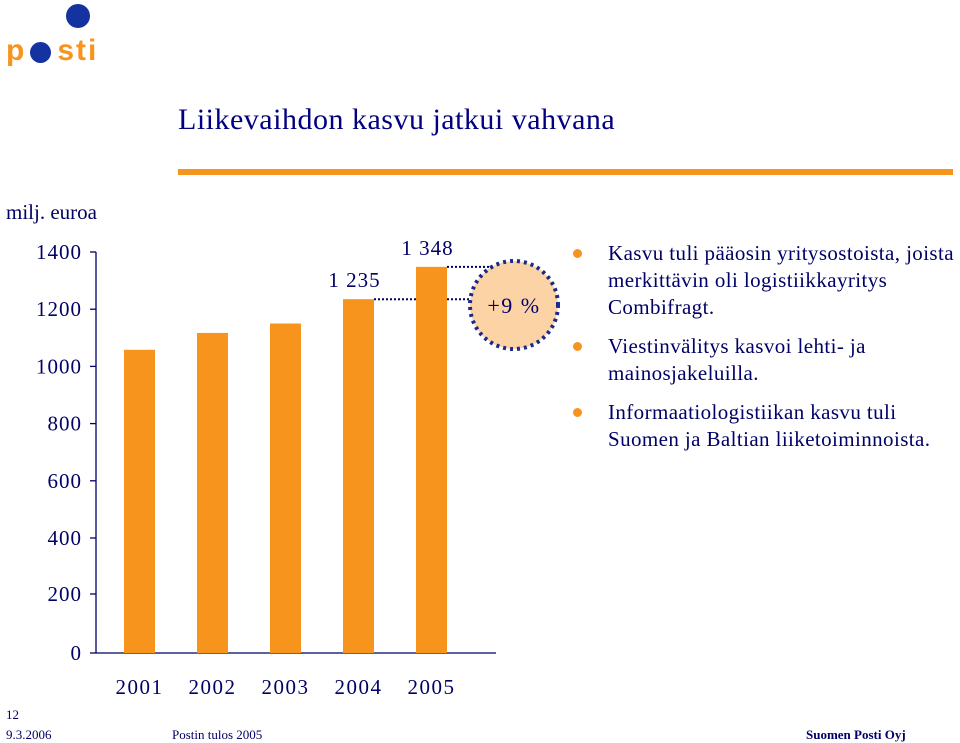  I want to click on y-tick-label: 1000, so click(59, 366).